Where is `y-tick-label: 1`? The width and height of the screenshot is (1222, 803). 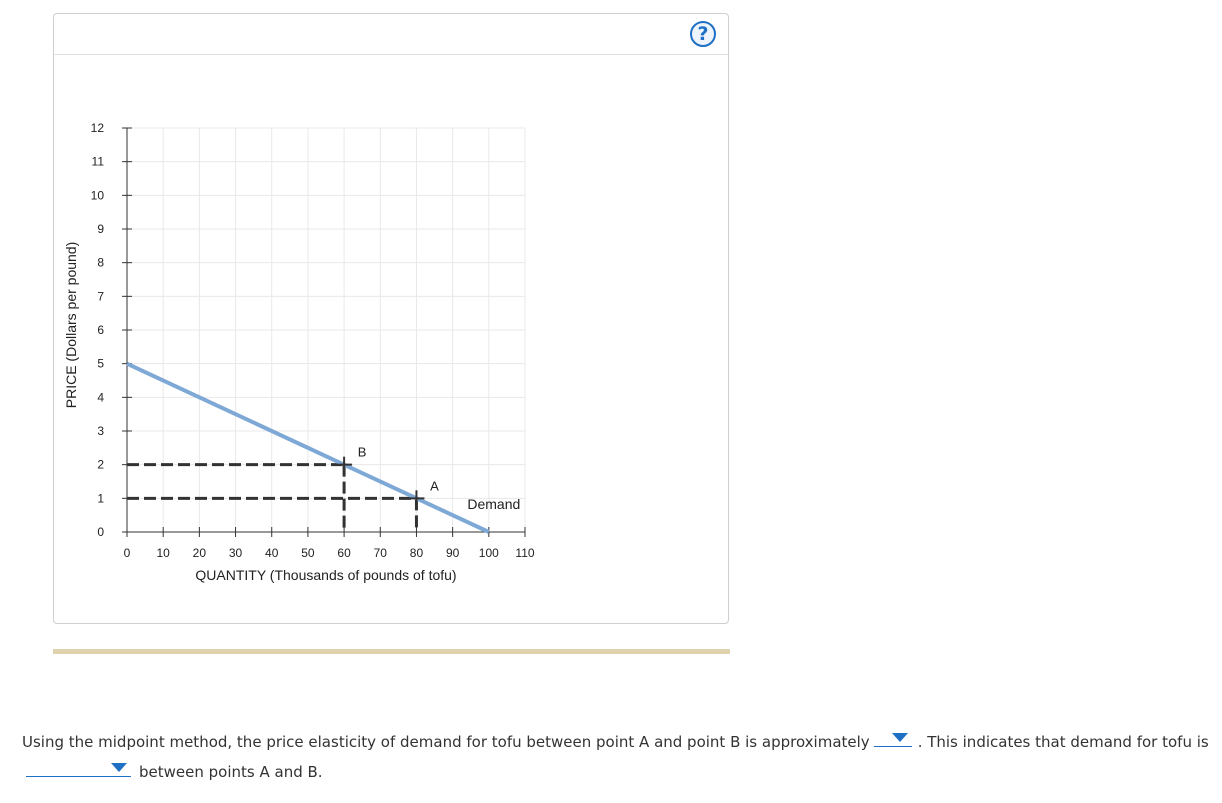
y-tick-label: 1 is located at coordinates (100, 498).